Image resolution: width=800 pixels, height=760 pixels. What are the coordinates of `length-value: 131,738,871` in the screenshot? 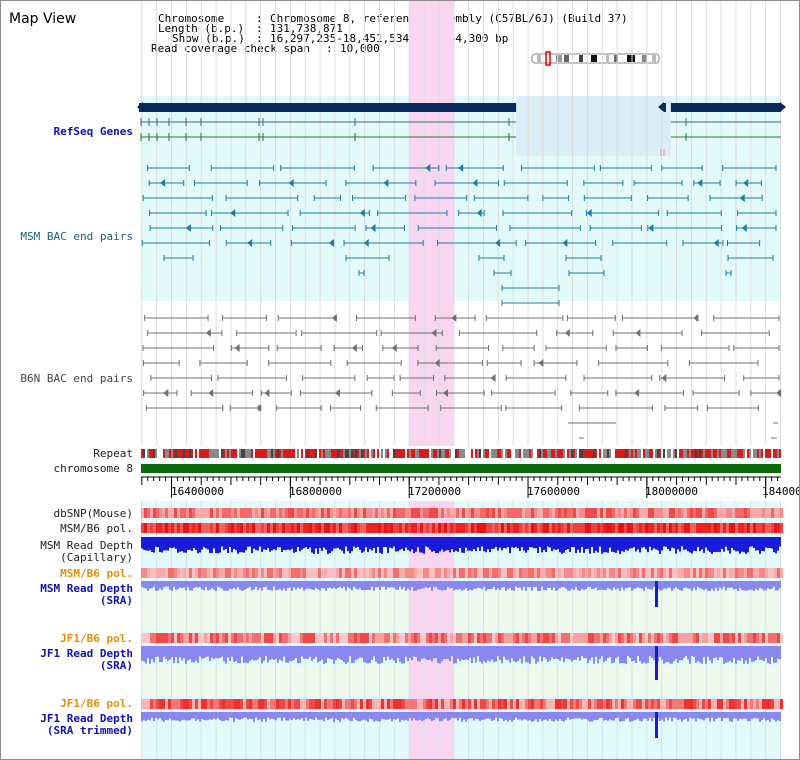 It's located at (306, 28).